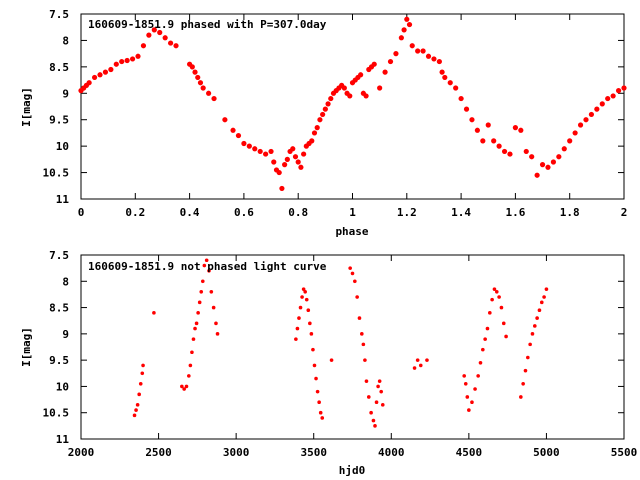 This screenshot has height=480, width=640. What do you see at coordinates (207, 24) in the screenshot?
I see `plot-title: 160609-1851.9 phased with P=307.0day` at bounding box center [207, 24].